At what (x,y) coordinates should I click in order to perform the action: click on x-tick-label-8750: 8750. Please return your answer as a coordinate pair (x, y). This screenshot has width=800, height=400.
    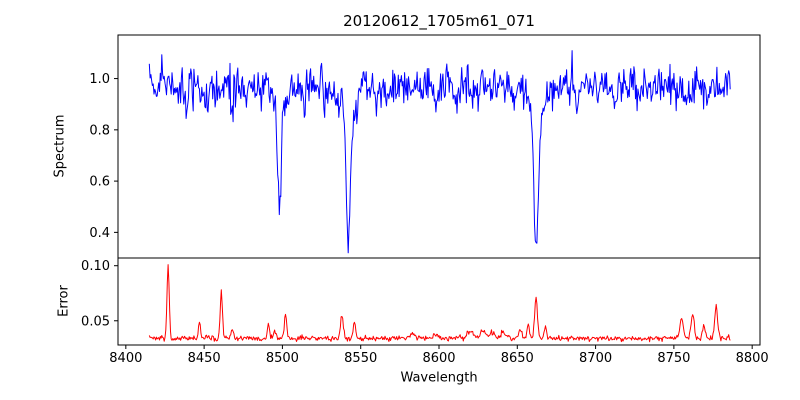
    Looking at the image, I should click on (673, 358).